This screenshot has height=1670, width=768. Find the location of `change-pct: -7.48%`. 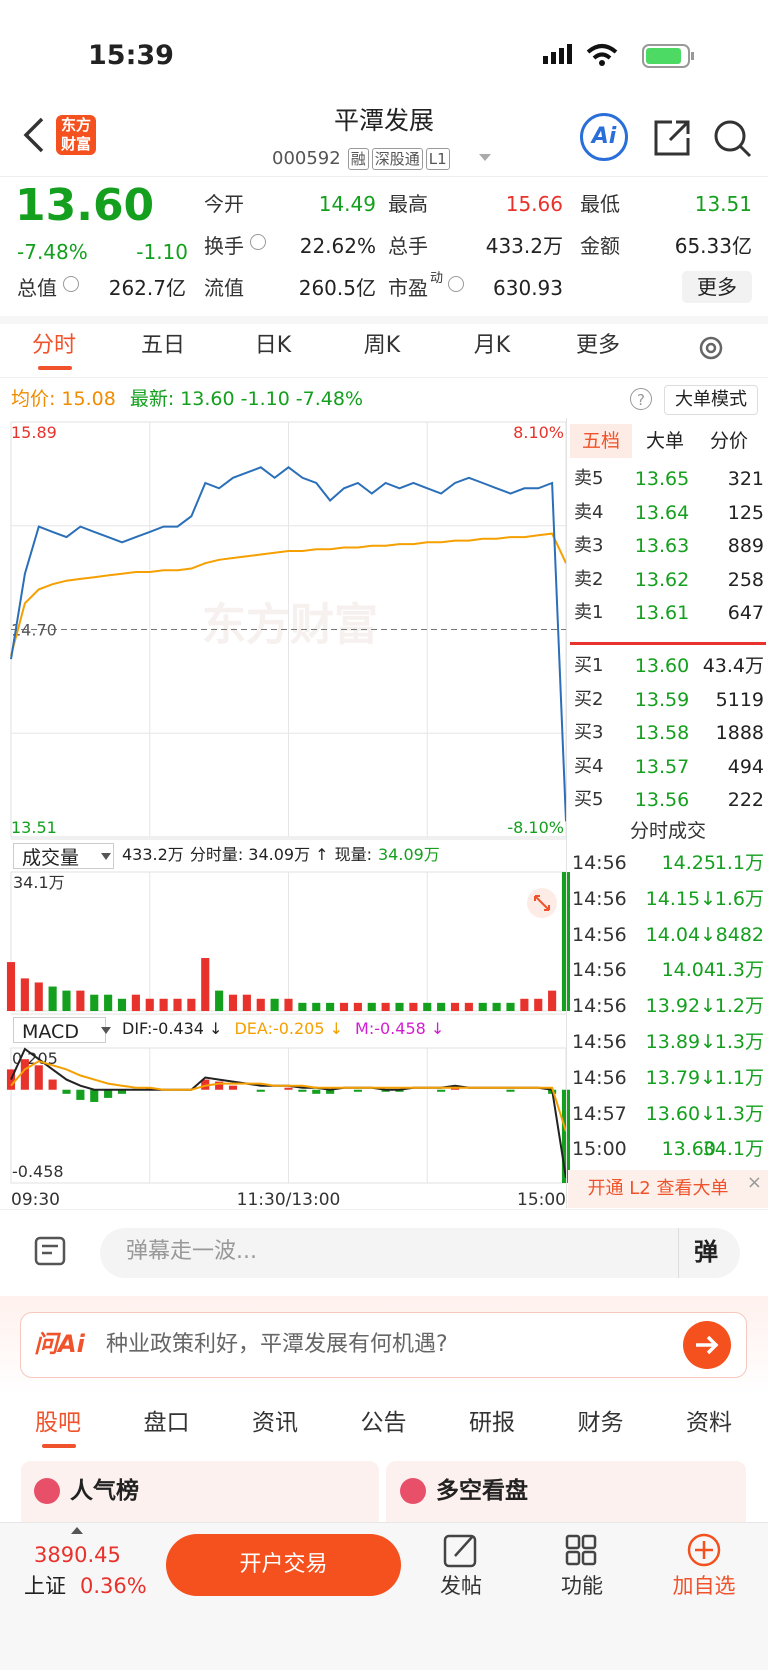

change-pct: -7.48% is located at coordinates (329, 399).